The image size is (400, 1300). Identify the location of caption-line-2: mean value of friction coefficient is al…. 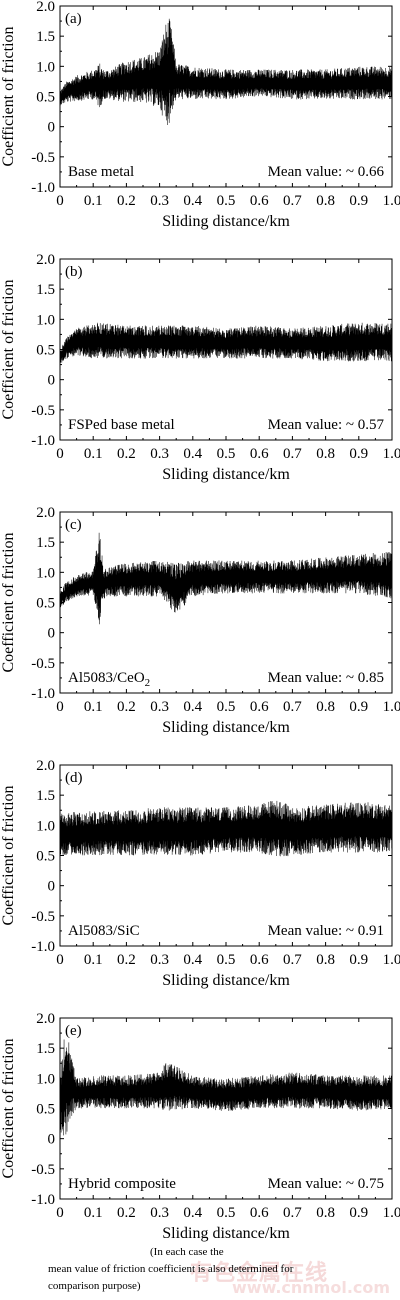
(171, 1269).